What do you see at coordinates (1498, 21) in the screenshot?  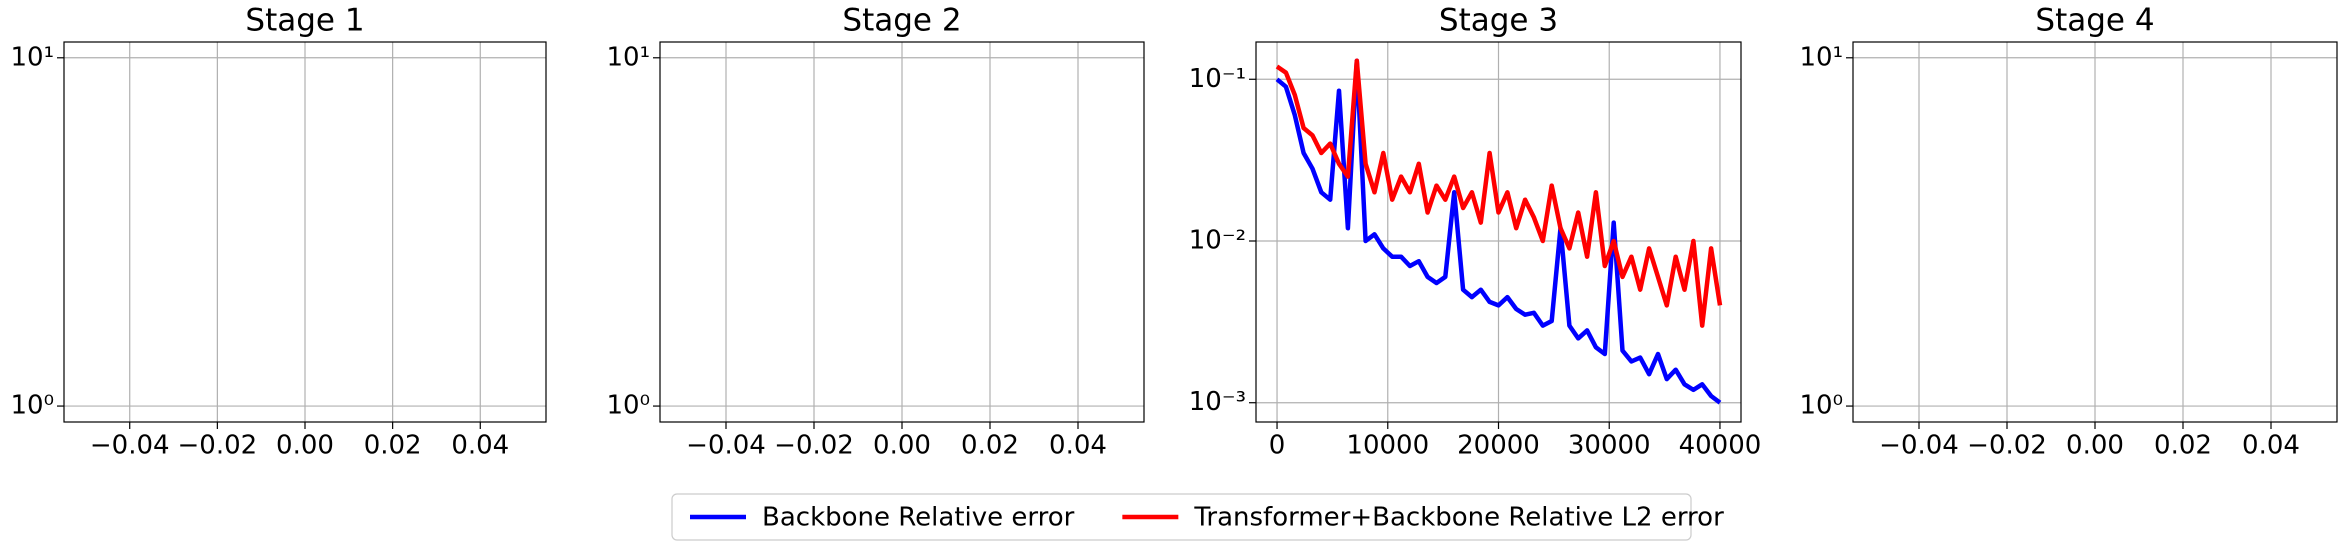 I see `chart-title: Stage 3` at bounding box center [1498, 21].